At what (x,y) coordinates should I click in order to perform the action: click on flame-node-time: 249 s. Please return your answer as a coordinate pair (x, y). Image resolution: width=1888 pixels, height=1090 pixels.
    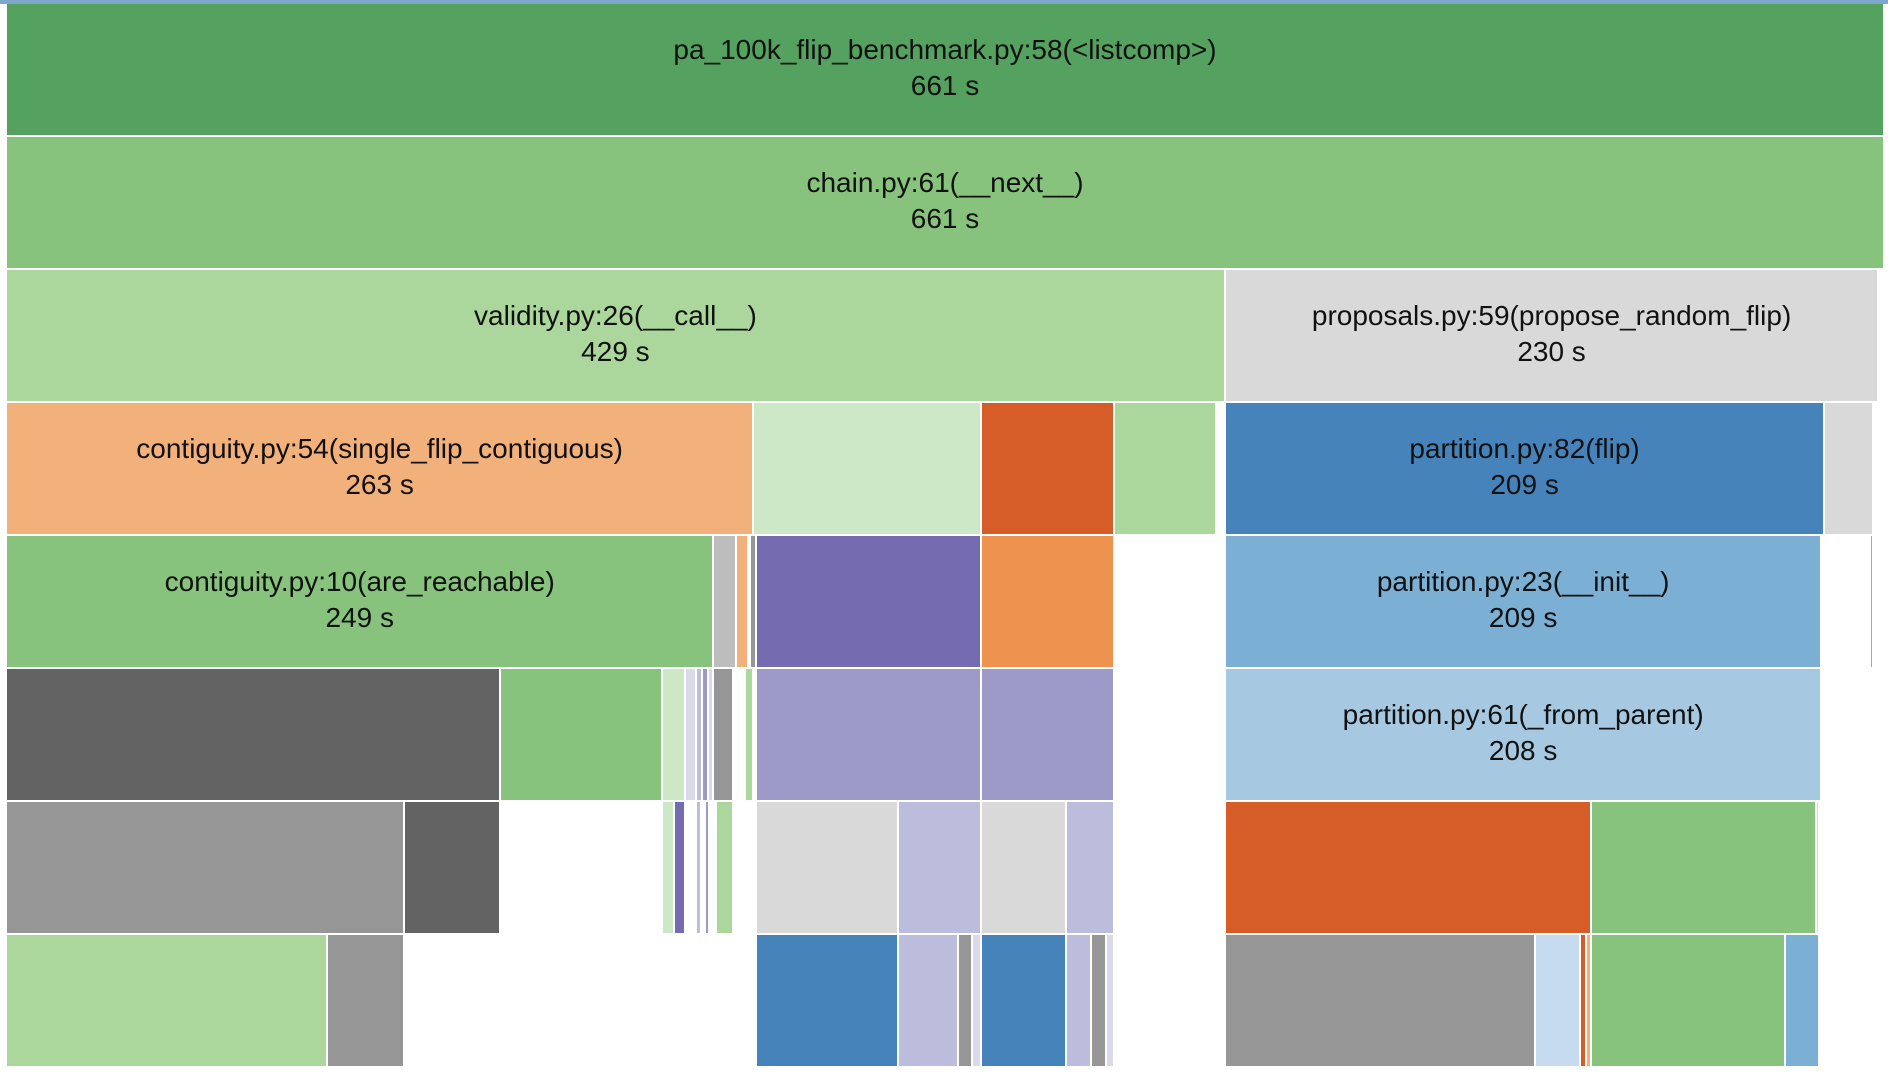
    Looking at the image, I should click on (359, 617).